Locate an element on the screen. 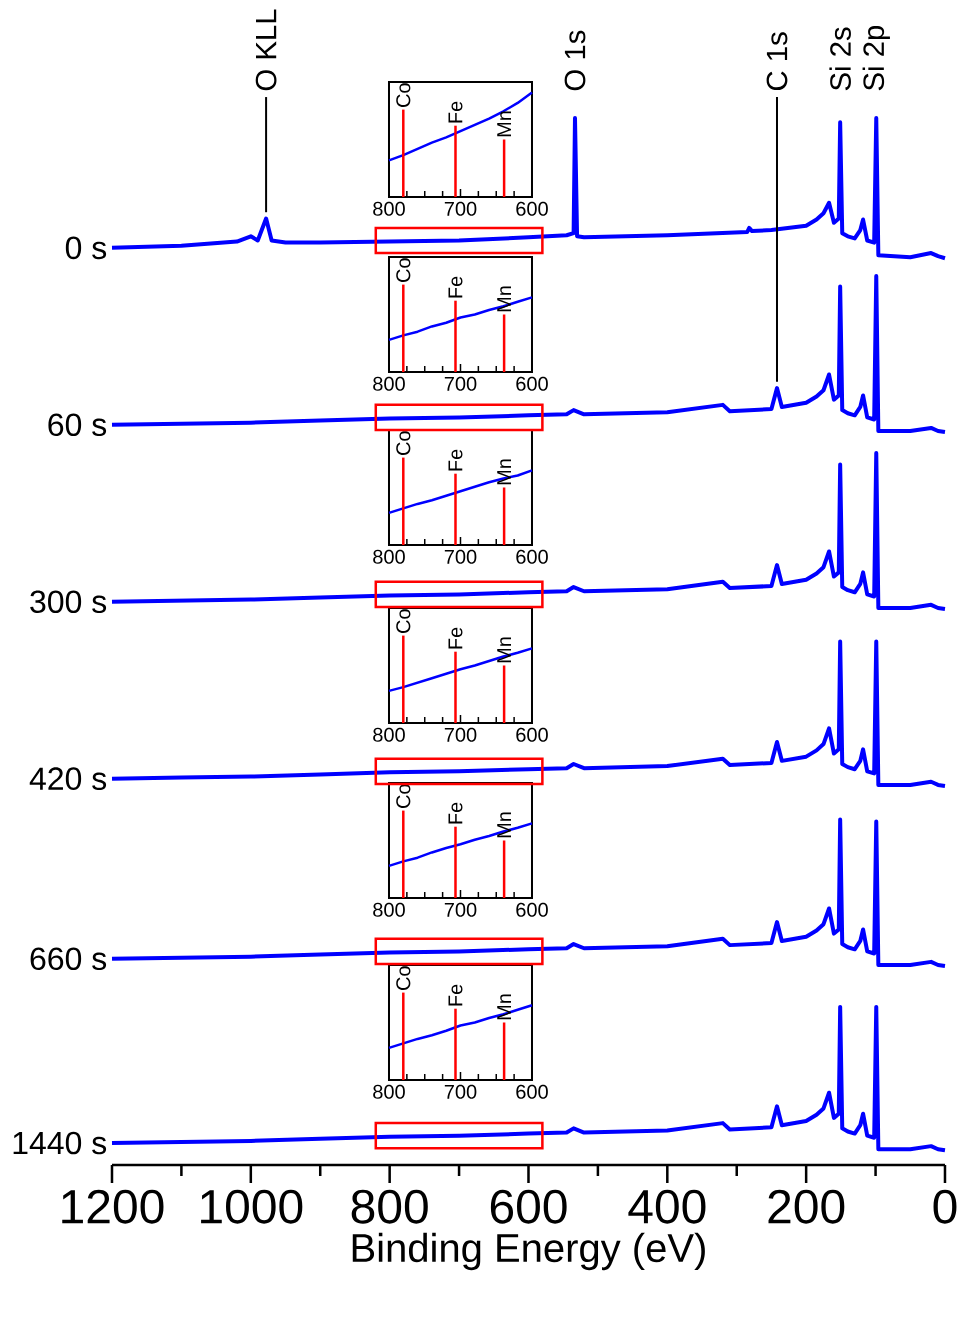 The image size is (964, 1325). annotation: Si 2s is located at coordinates (840, 59).